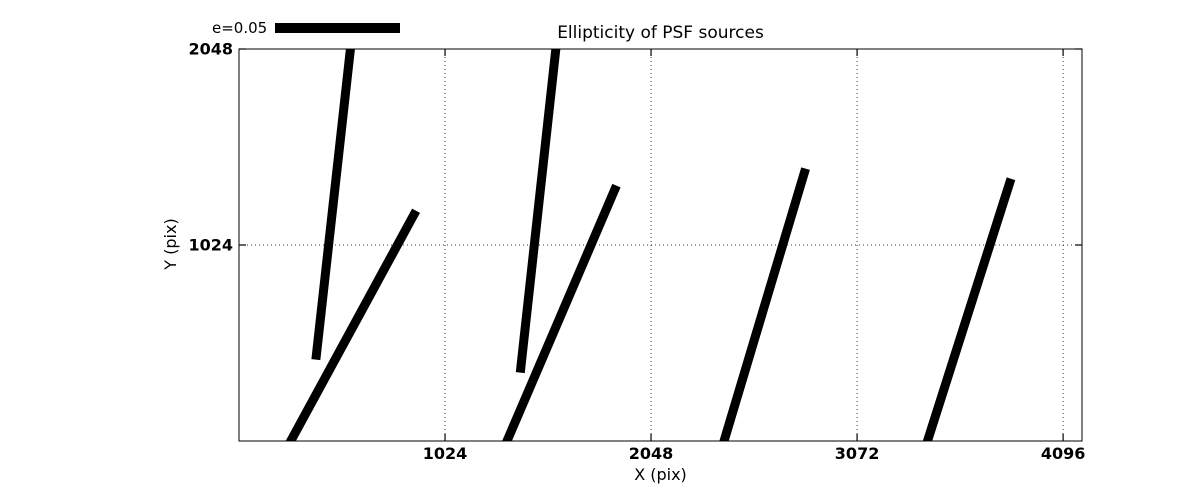  What do you see at coordinates (170, 244) in the screenshot?
I see `y-axis-label: Y (pix)` at bounding box center [170, 244].